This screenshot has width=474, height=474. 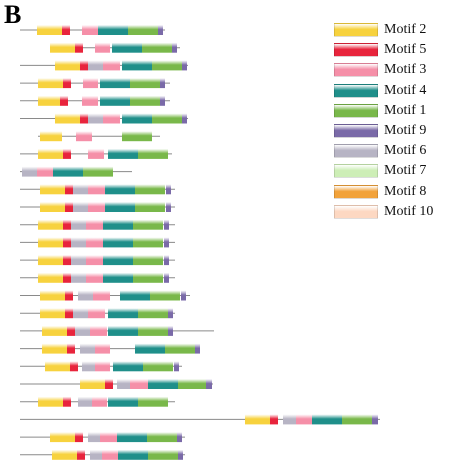 What do you see at coordinates (409, 211) in the screenshot?
I see `legend-label: Motif 10` at bounding box center [409, 211].